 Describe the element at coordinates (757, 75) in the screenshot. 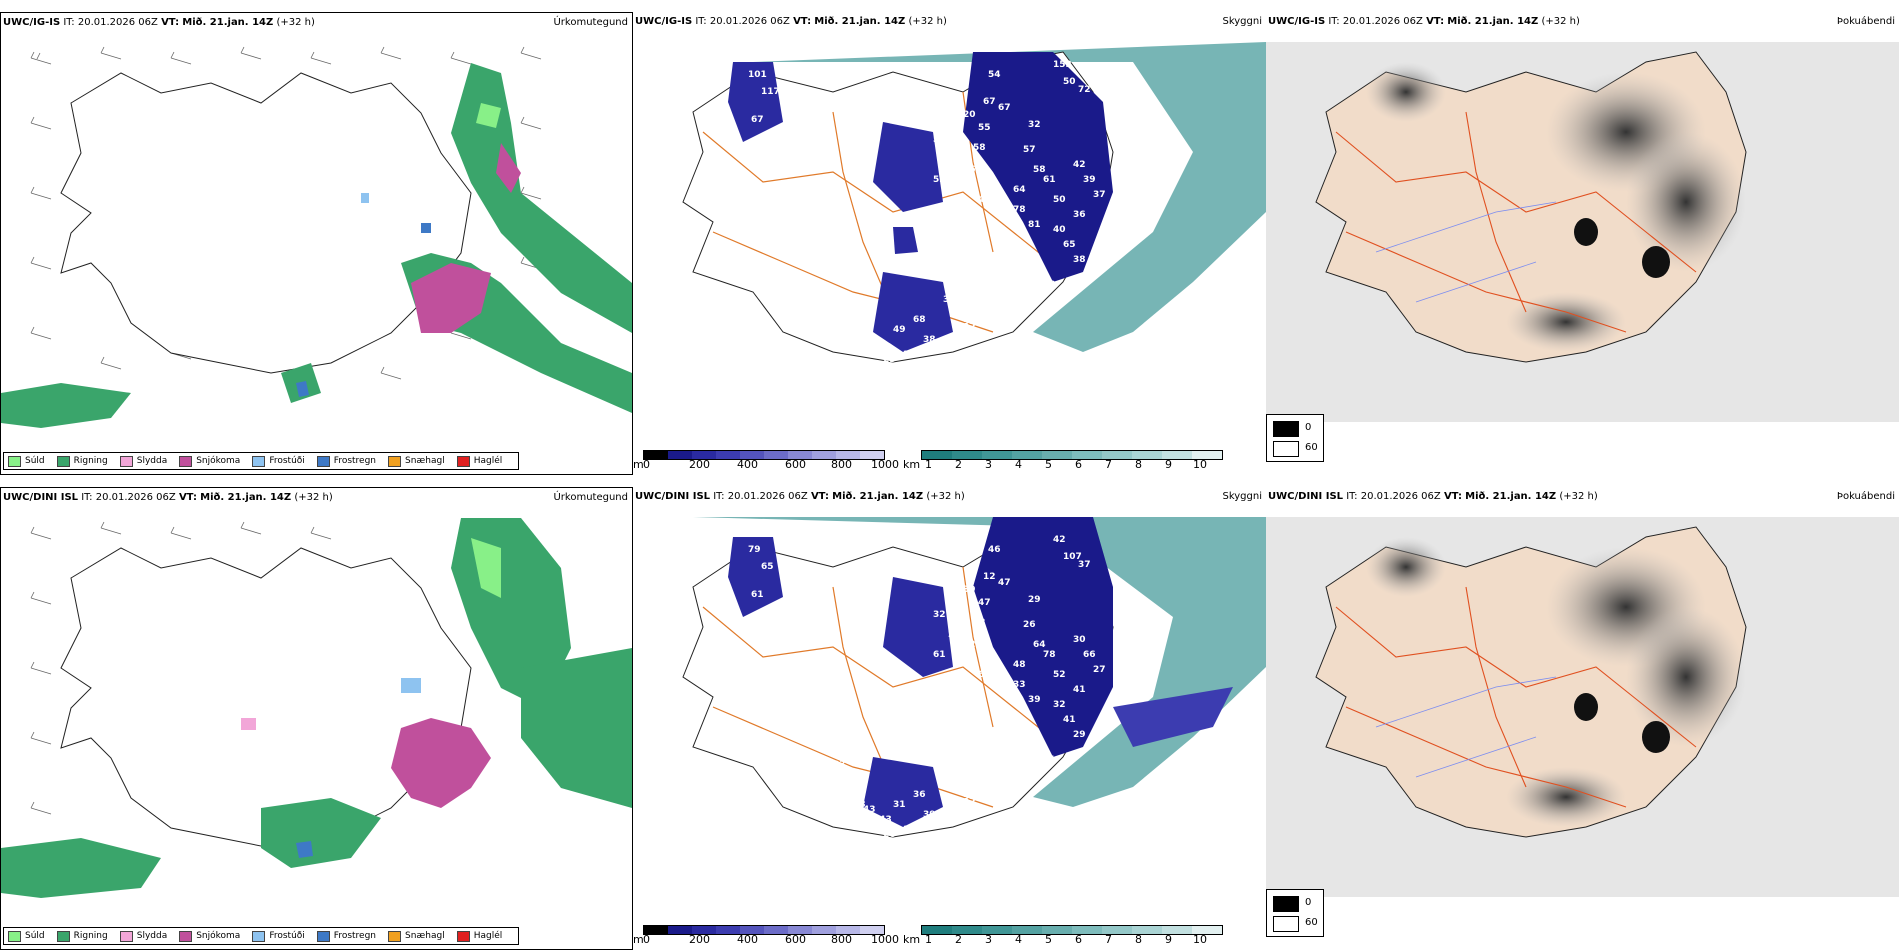

I see `ceiling-label: 101` at that location.